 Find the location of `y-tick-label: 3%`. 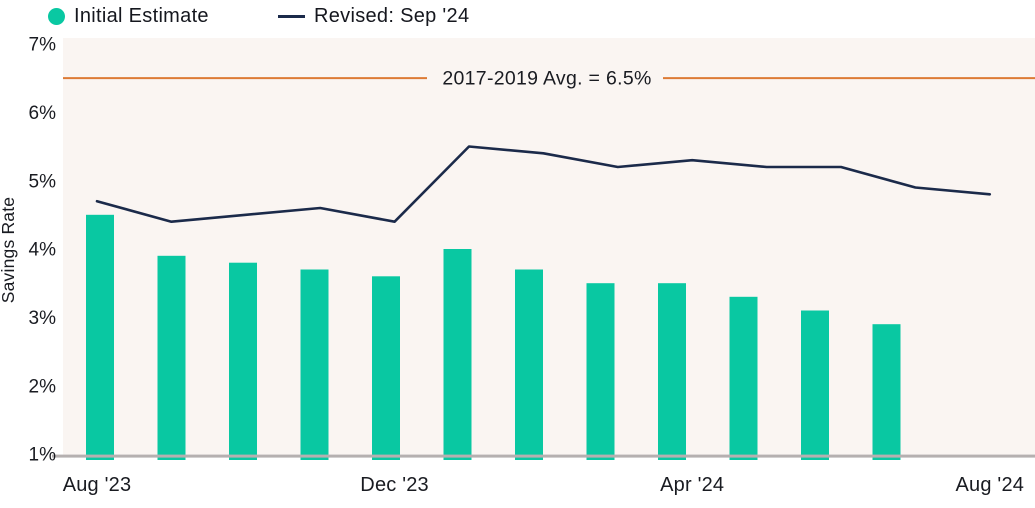

y-tick-label: 3% is located at coordinates (43, 318).